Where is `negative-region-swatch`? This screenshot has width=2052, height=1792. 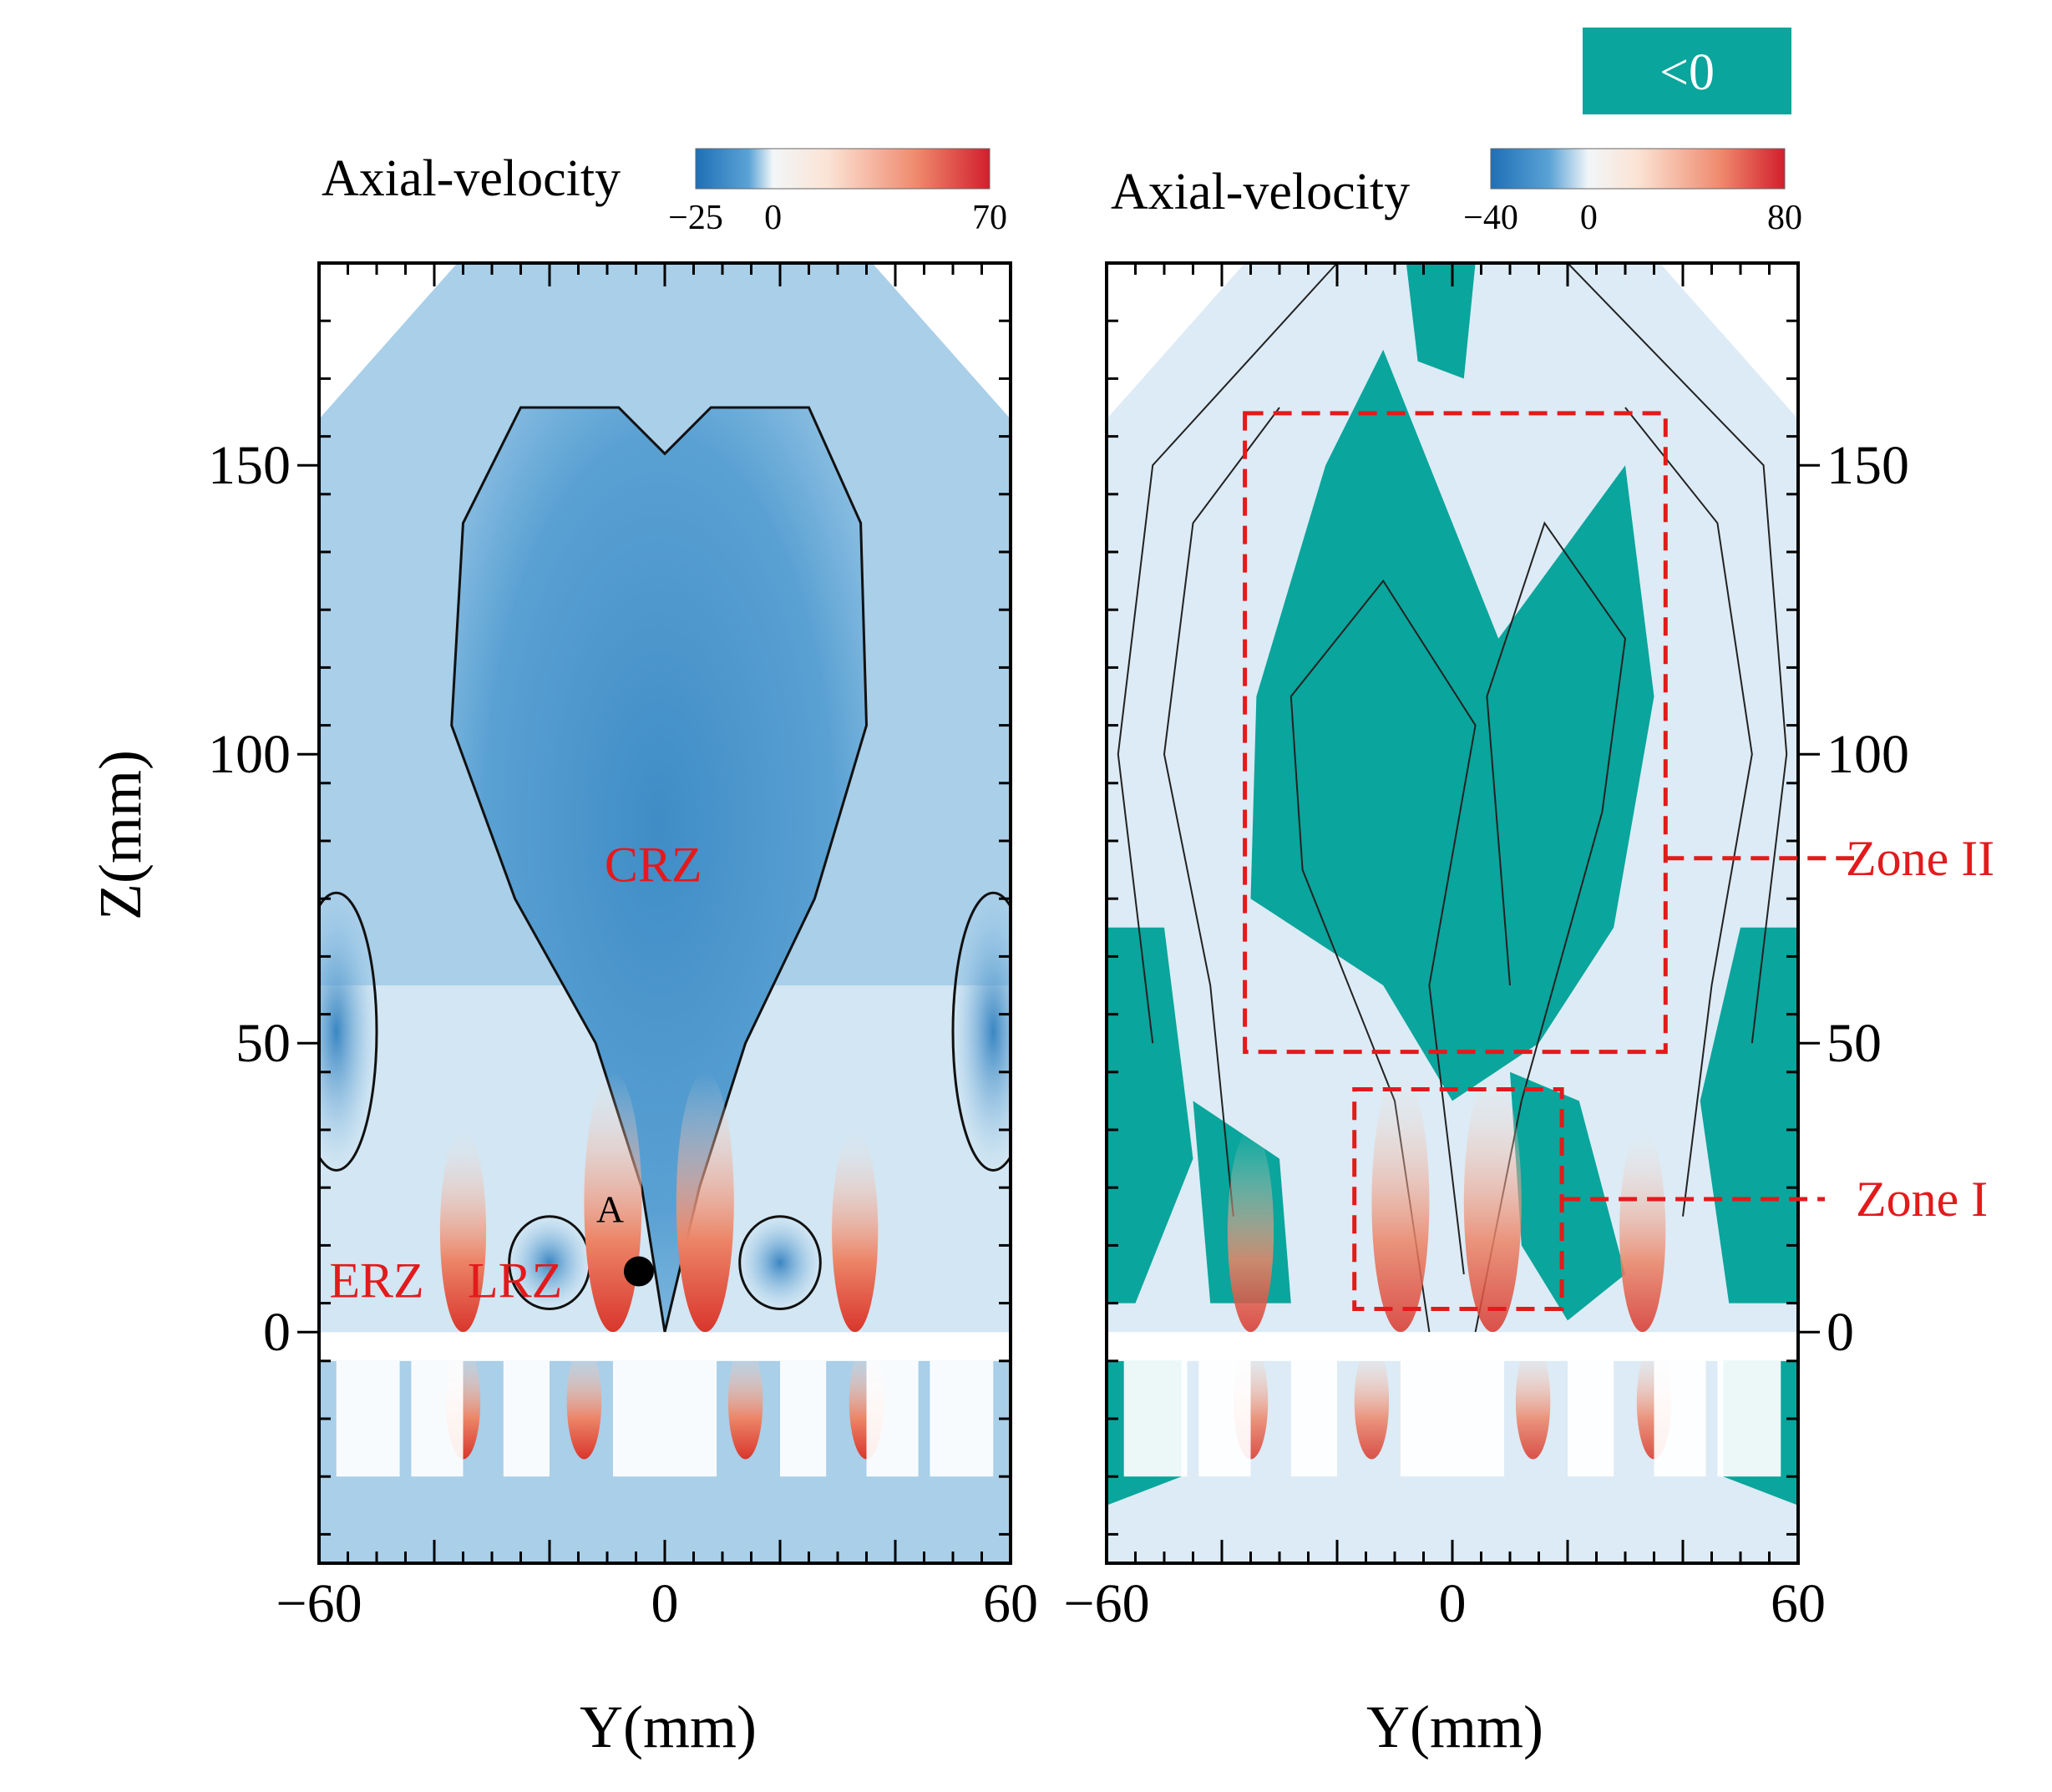
negative-region-swatch is located at coordinates (1687, 71).